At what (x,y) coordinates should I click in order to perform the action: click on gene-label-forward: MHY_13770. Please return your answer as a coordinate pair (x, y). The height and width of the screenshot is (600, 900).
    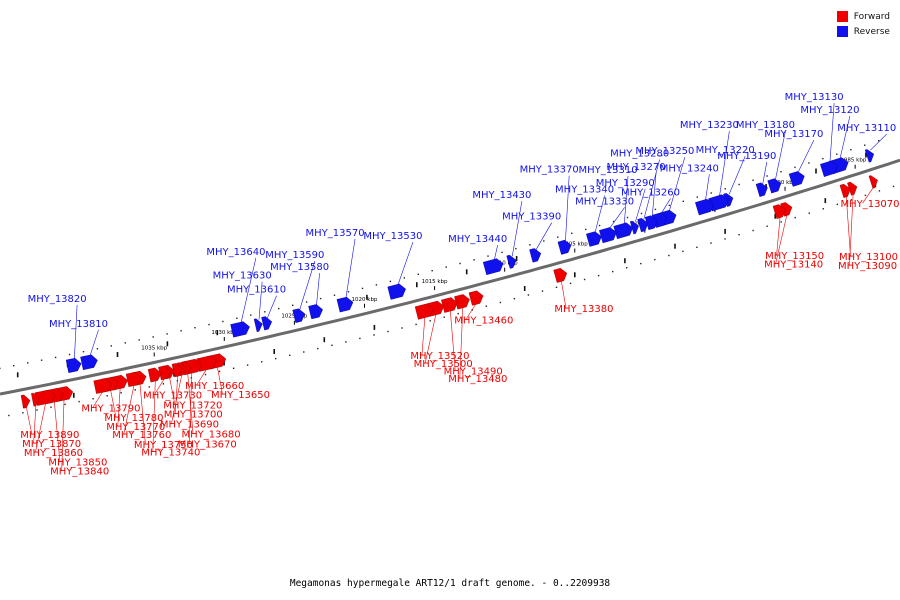
    Looking at the image, I should click on (135, 427).